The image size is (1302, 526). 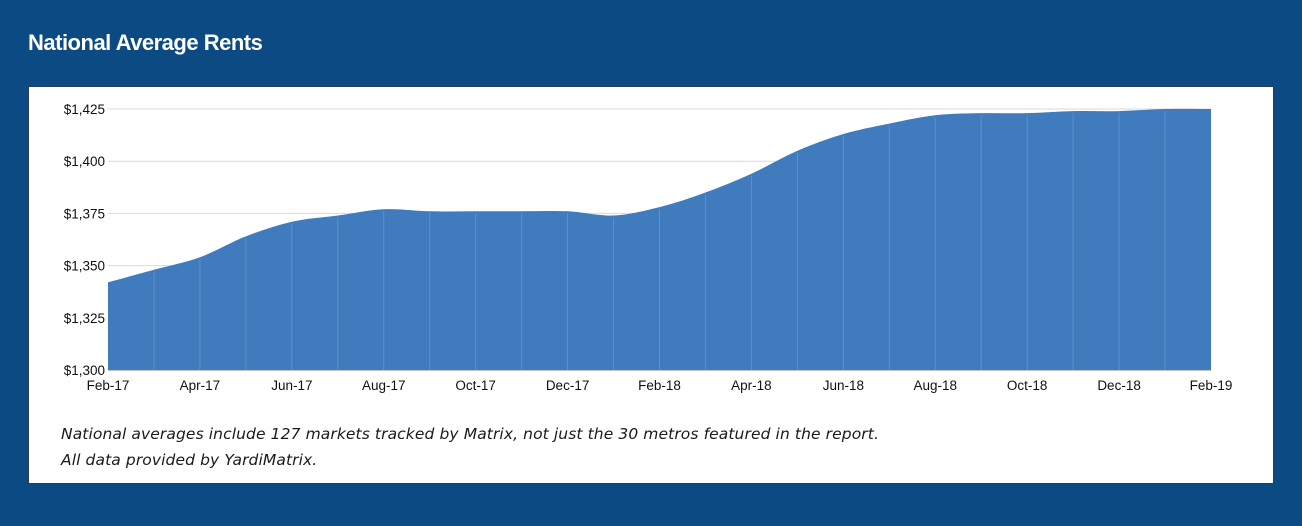 What do you see at coordinates (659, 385) in the screenshot?
I see `x-tick-label: Feb-18` at bounding box center [659, 385].